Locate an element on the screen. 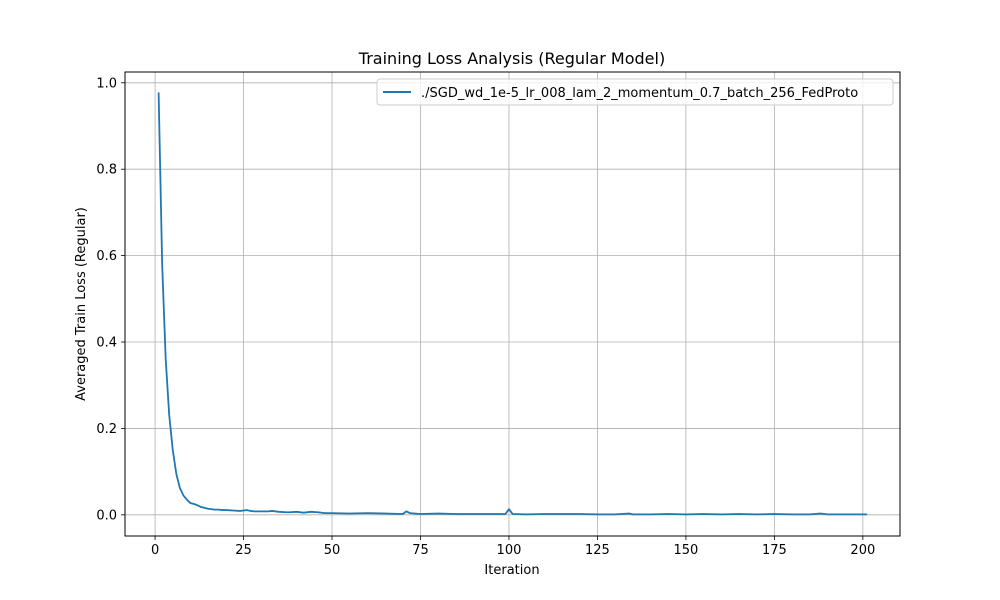 This screenshot has height=600, width=1000. x-axis-label: Iteration is located at coordinates (511, 570).